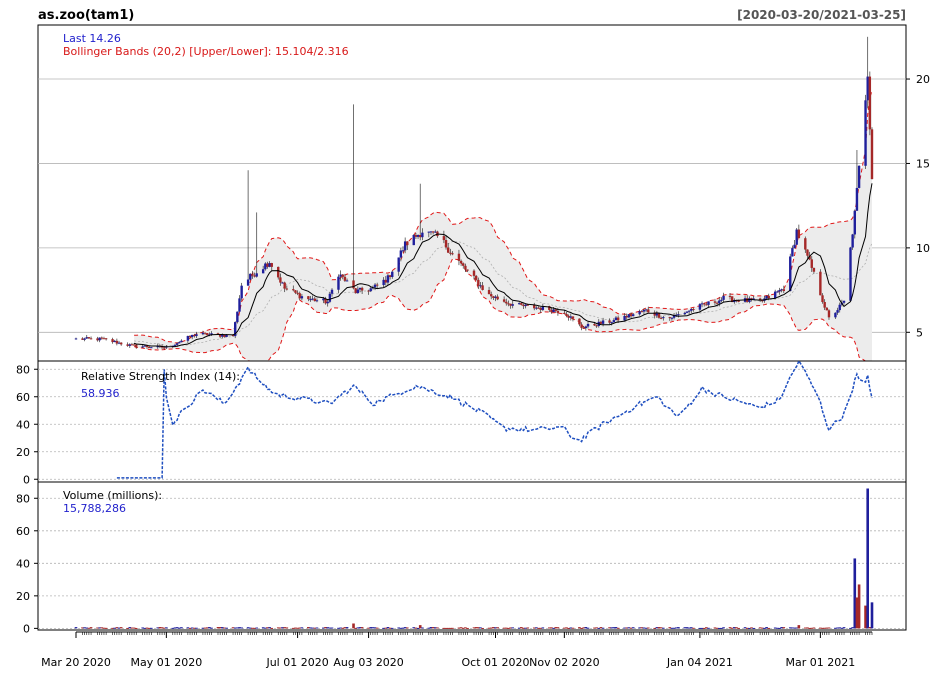 The width and height of the screenshot is (944, 675). What do you see at coordinates (23, 596) in the screenshot?
I see `volume-y-tick-label: 20` at bounding box center [23, 596].